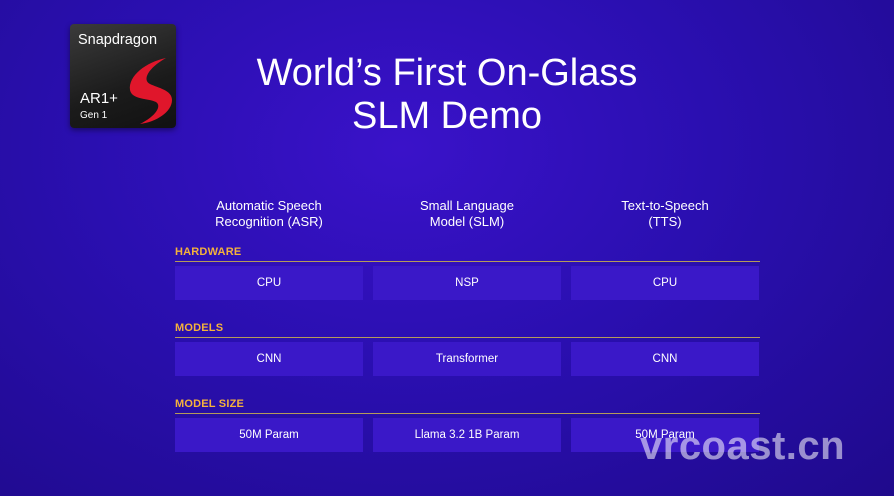 The image size is (894, 496). I want to click on column-header-line: Recognition (ASR), so click(269, 221).